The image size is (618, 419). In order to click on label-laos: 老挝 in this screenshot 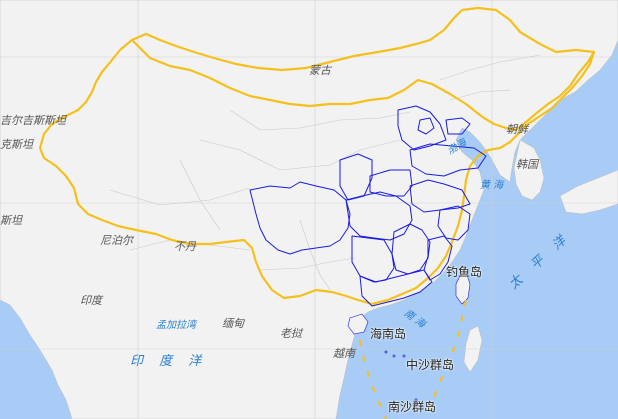, I will do `click(291, 333)`.